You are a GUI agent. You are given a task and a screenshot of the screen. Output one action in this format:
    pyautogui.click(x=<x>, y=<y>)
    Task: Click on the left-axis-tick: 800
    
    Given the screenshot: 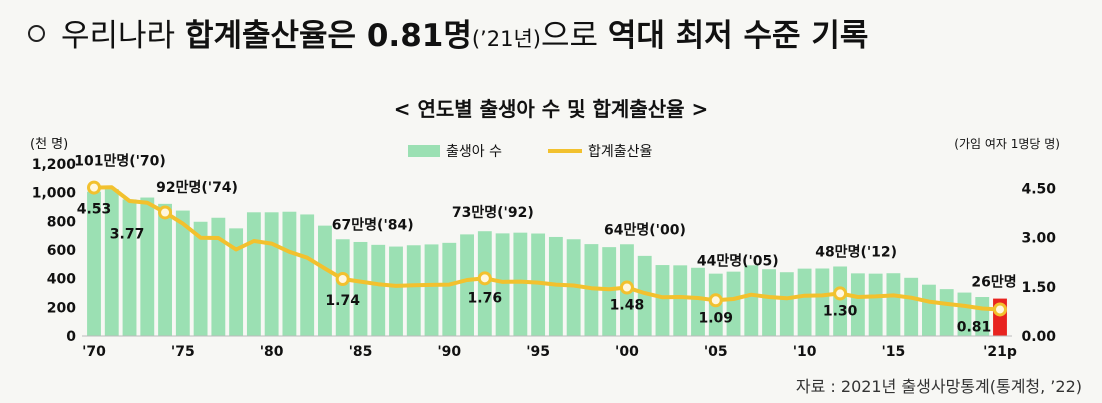 What is the action you would take?
    pyautogui.click(x=61, y=222)
    